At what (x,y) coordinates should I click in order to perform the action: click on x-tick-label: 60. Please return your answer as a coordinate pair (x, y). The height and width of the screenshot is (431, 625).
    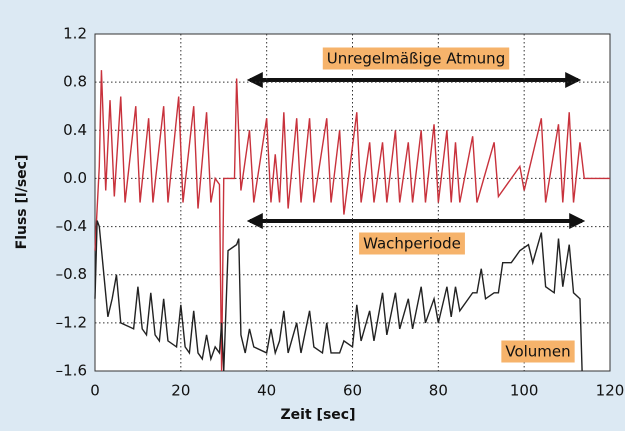
    Looking at the image, I should click on (352, 391).